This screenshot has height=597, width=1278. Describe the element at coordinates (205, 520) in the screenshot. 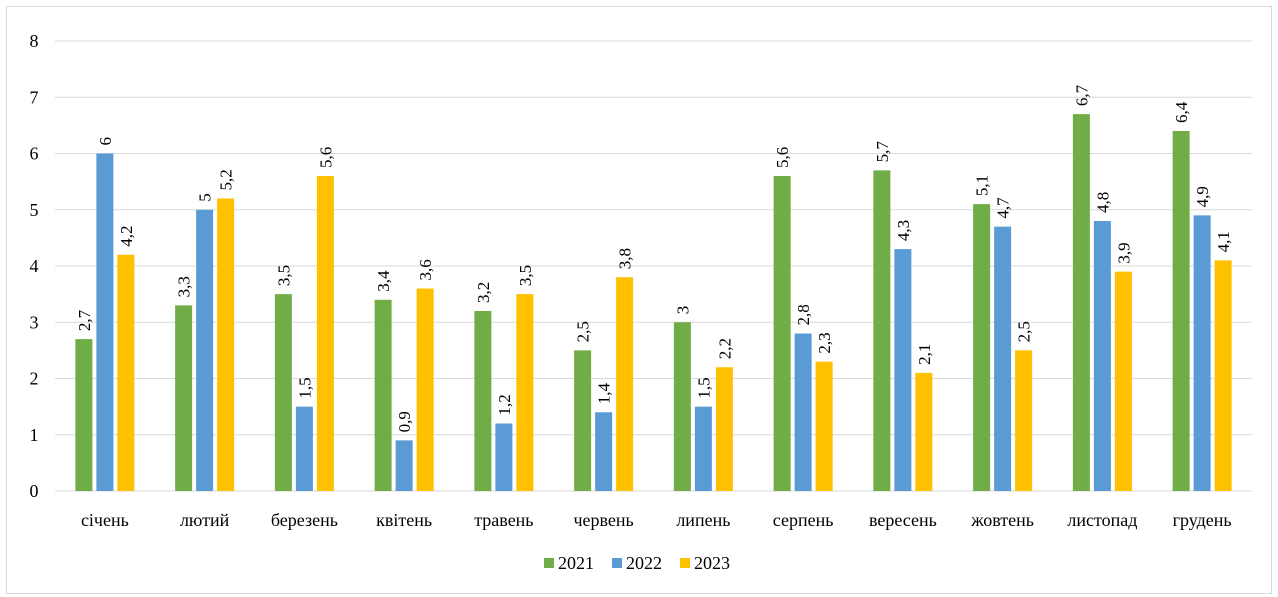

I see `x-tick-label: лютий` at that location.